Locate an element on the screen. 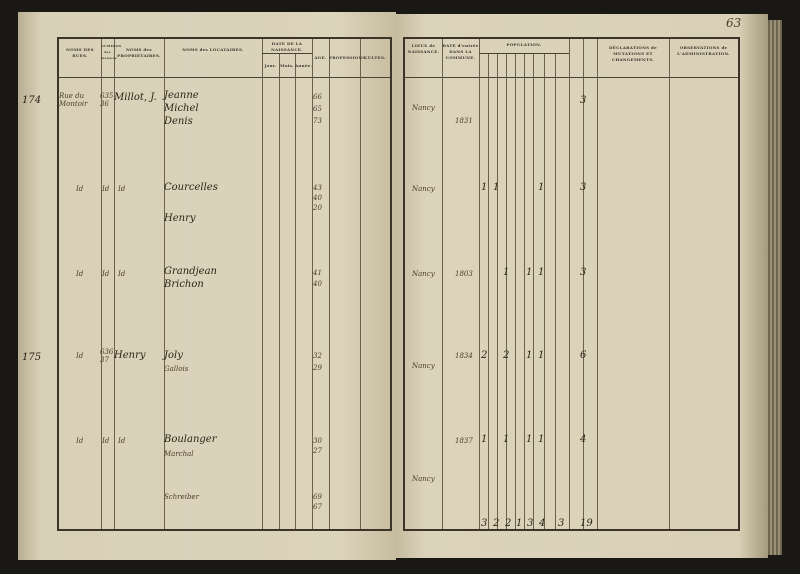 This screenshot has width=800, height=574. tenant-name: Jeanne is located at coordinates (181, 95).